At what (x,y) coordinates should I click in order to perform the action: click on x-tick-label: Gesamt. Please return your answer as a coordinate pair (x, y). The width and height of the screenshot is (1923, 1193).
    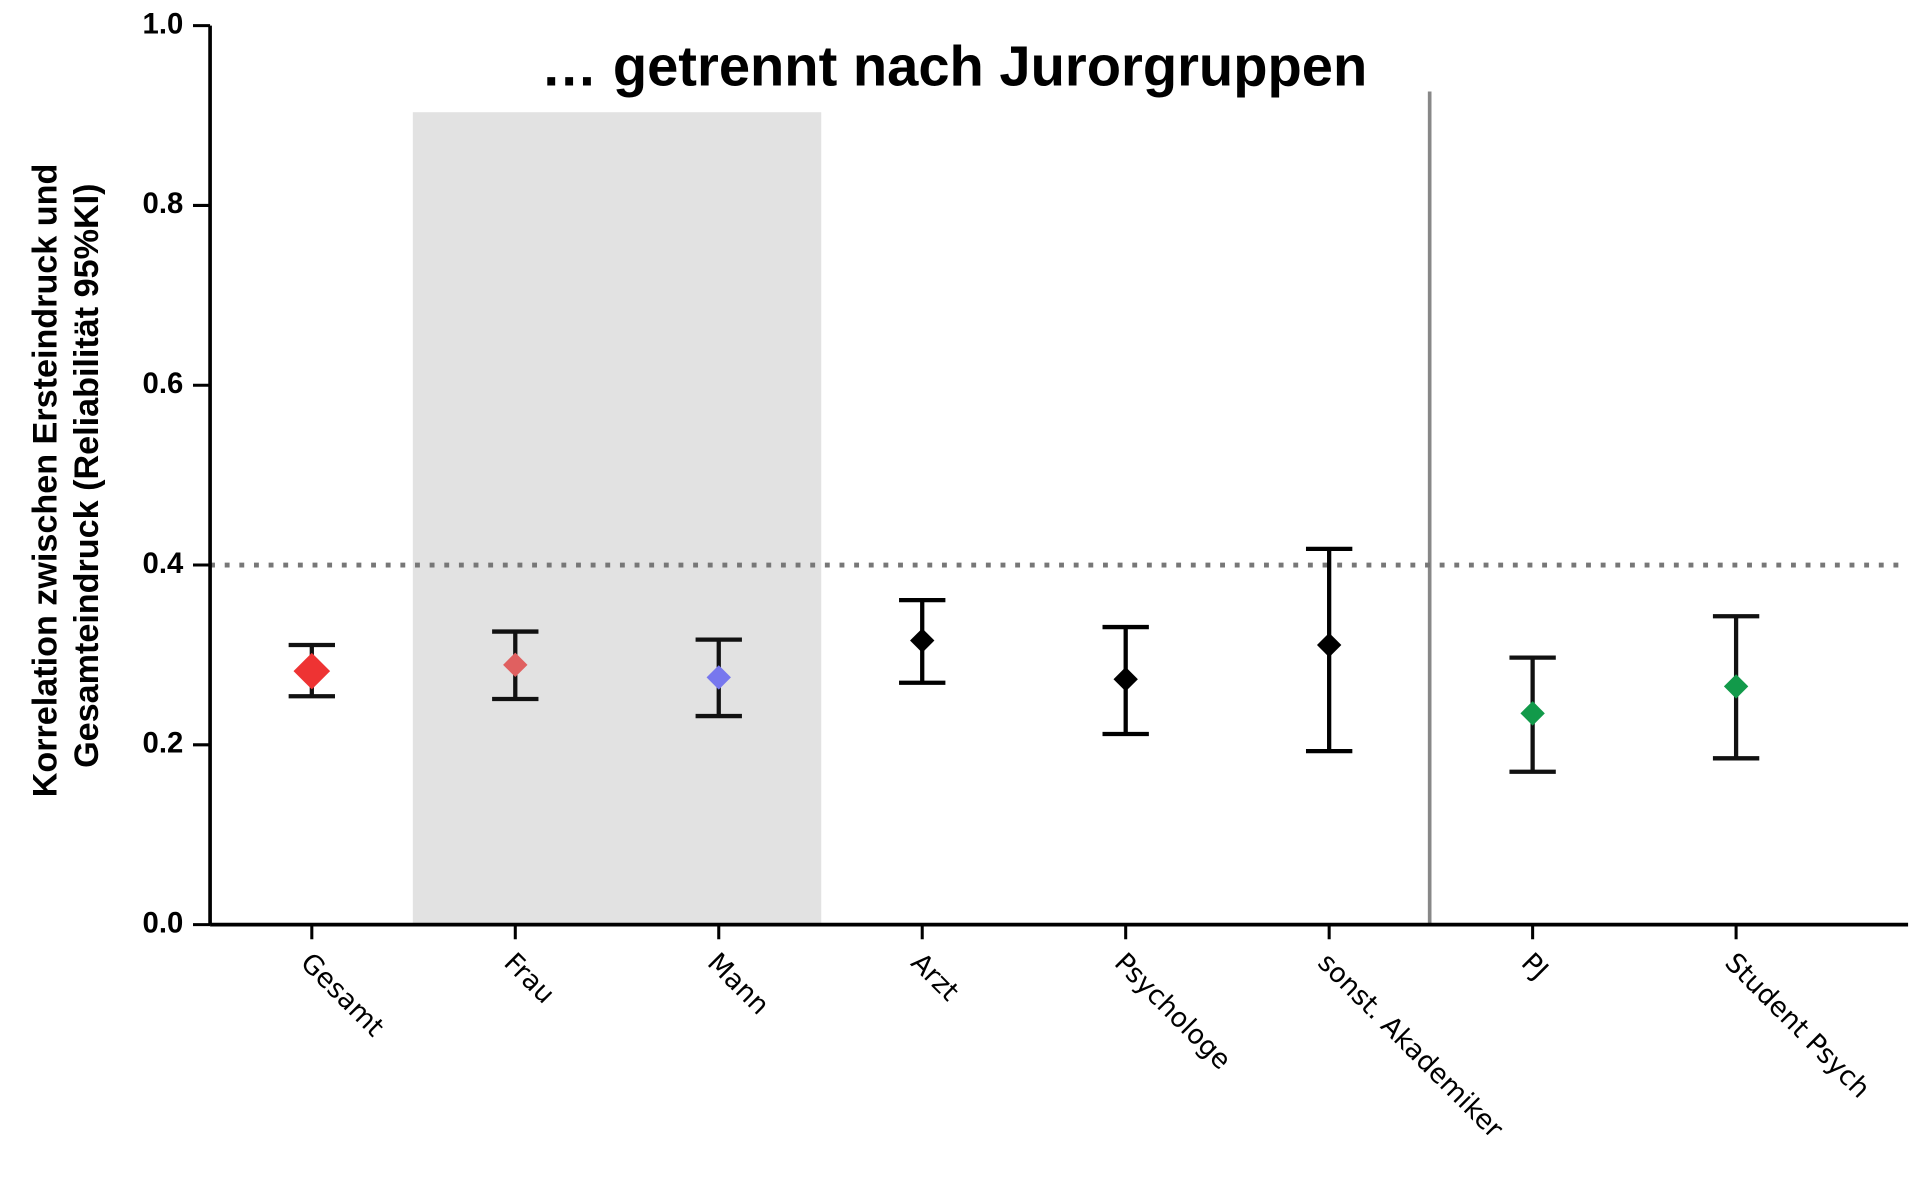
    Looking at the image, I should click on (342, 995).